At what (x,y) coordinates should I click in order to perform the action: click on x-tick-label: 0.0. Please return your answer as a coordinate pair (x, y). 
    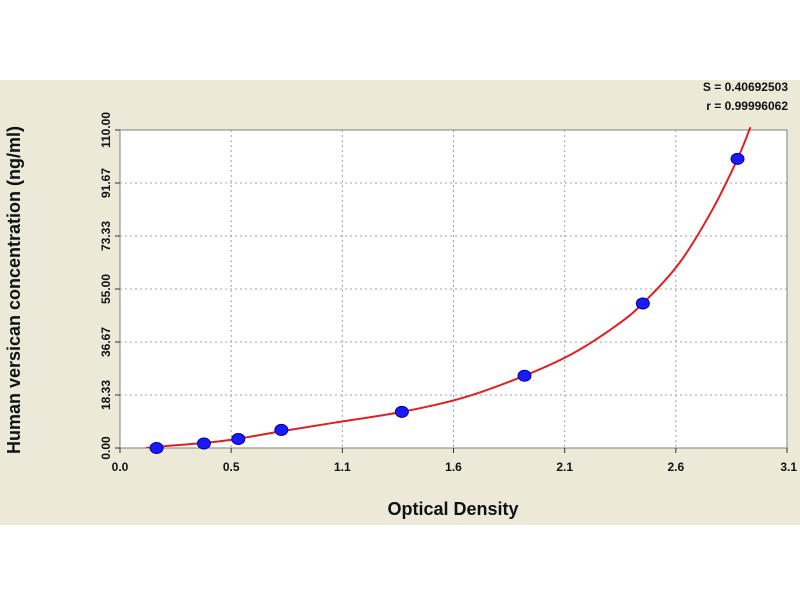
    Looking at the image, I should click on (120, 467).